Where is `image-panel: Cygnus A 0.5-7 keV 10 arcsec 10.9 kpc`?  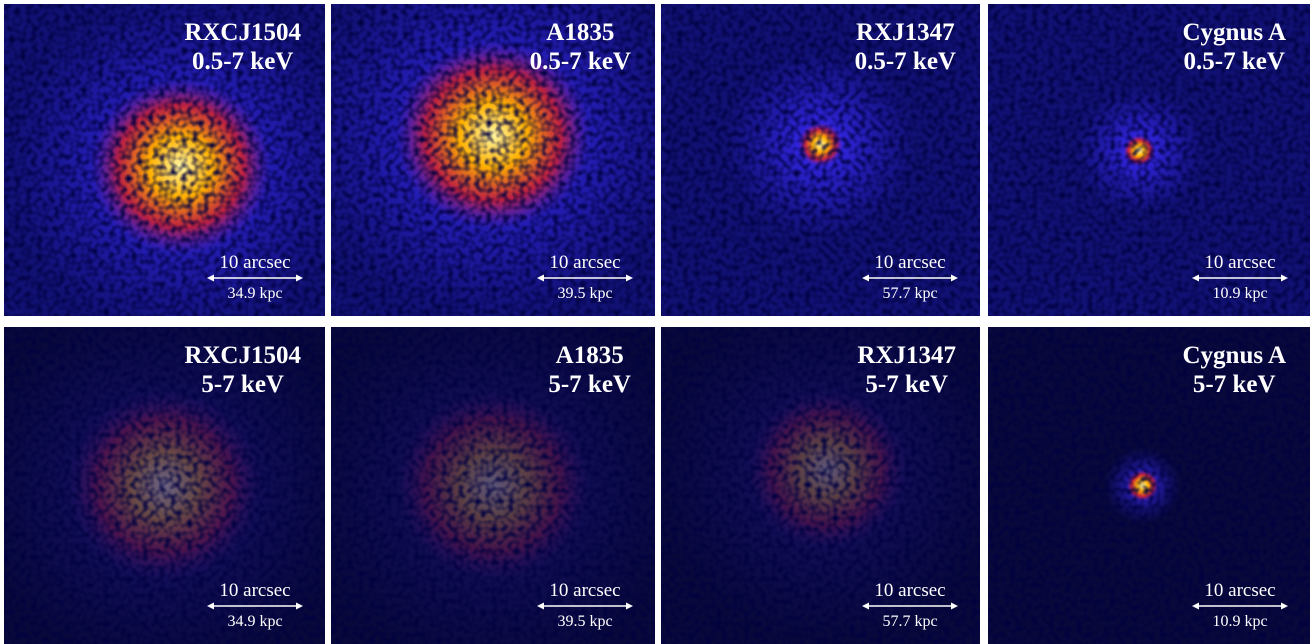 image-panel: Cygnus A 0.5-7 keV 10 arcsec 10.9 kpc is located at coordinates (1149, 160).